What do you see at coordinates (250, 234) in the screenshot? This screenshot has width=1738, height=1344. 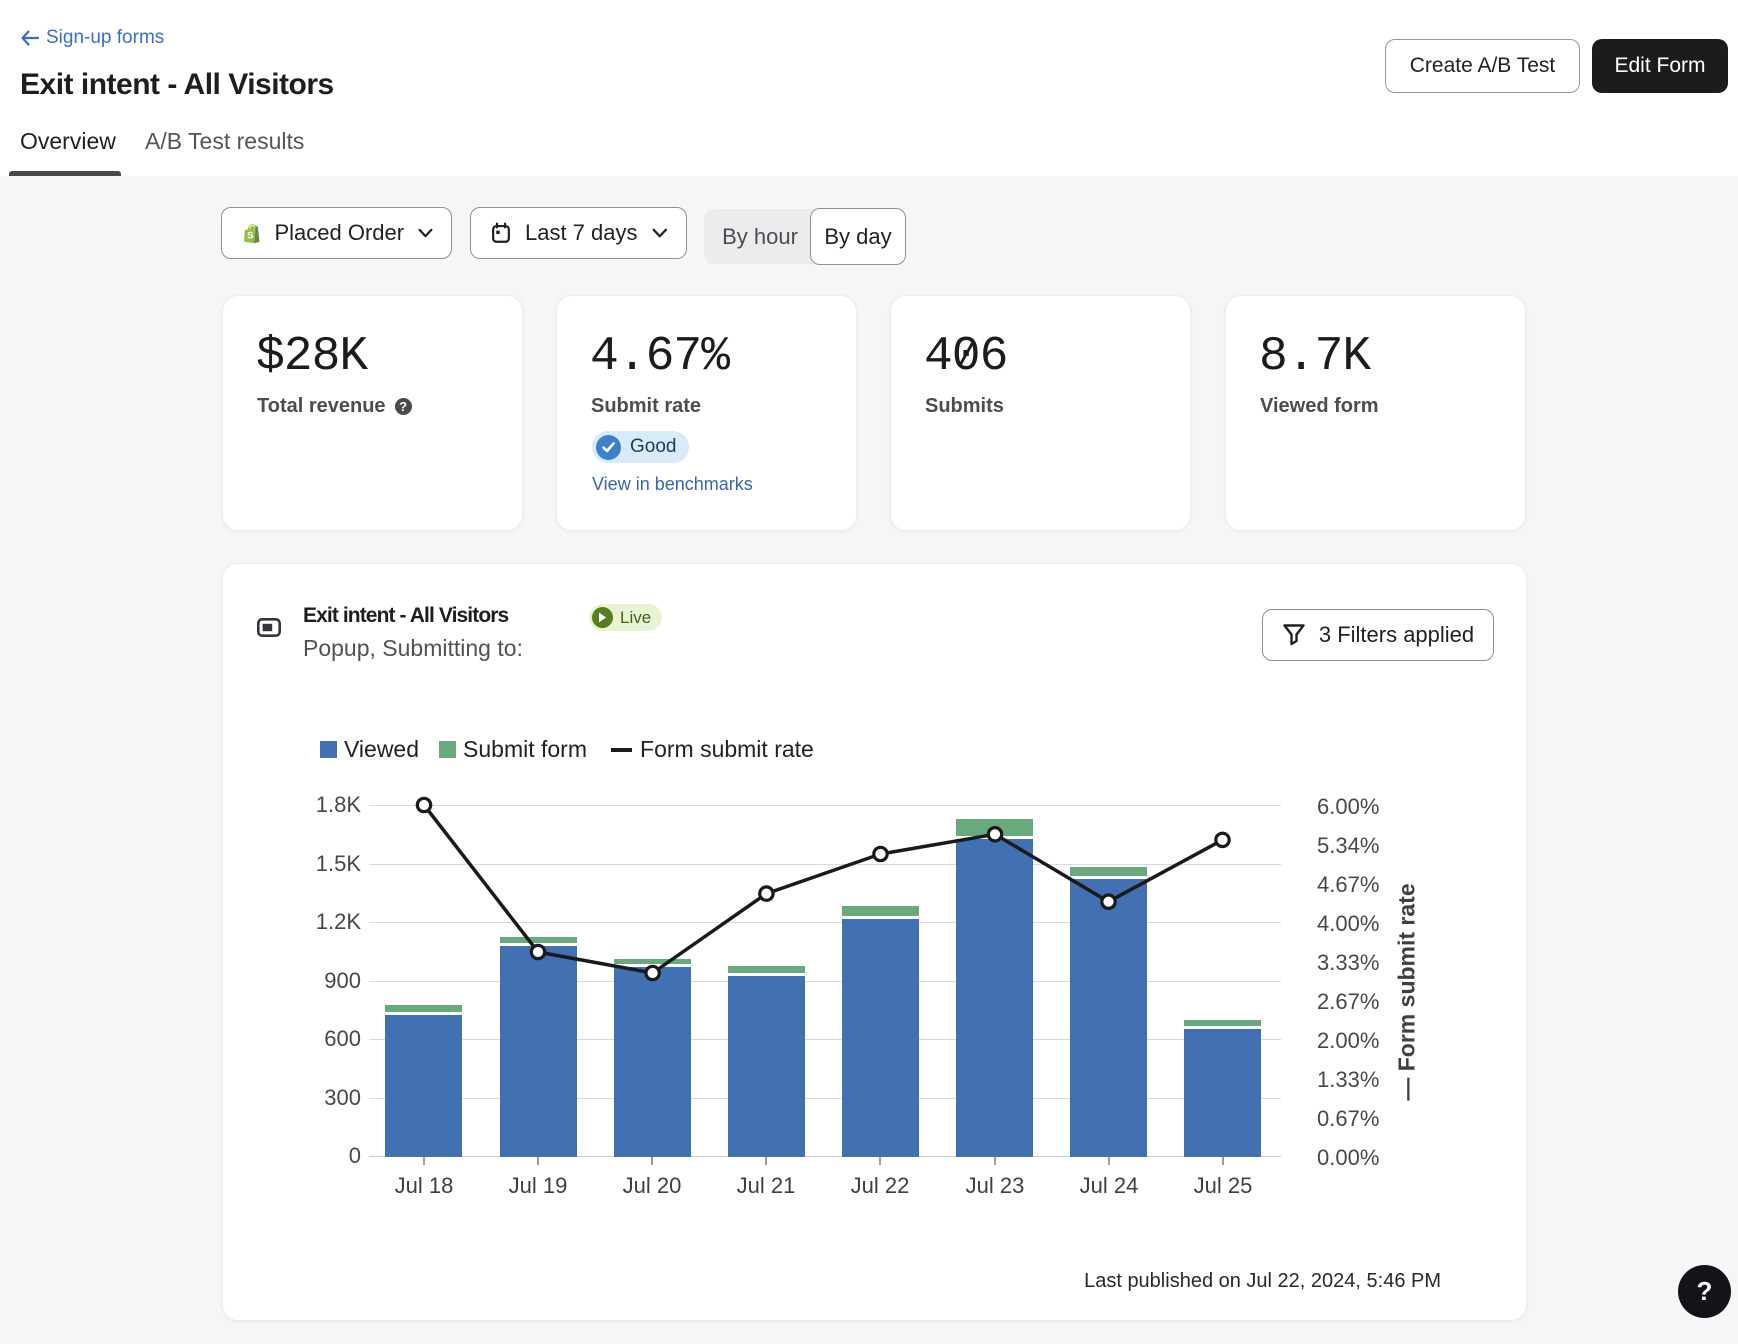 I see `svg-text: S` at bounding box center [250, 234].